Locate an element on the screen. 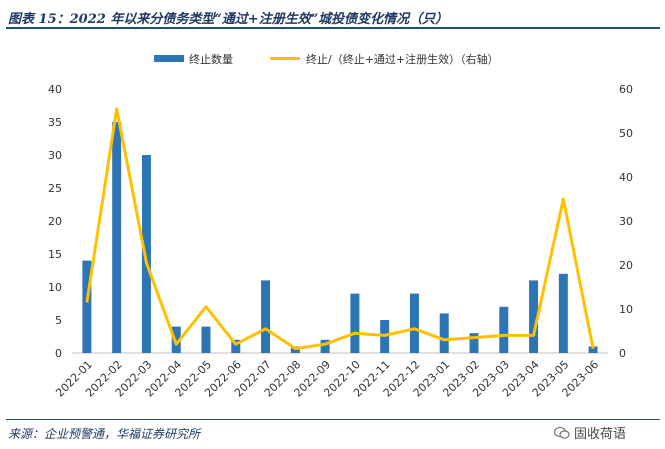 The width and height of the screenshot is (665, 449). right-axis-tick-label: 0 is located at coordinates (622, 353).